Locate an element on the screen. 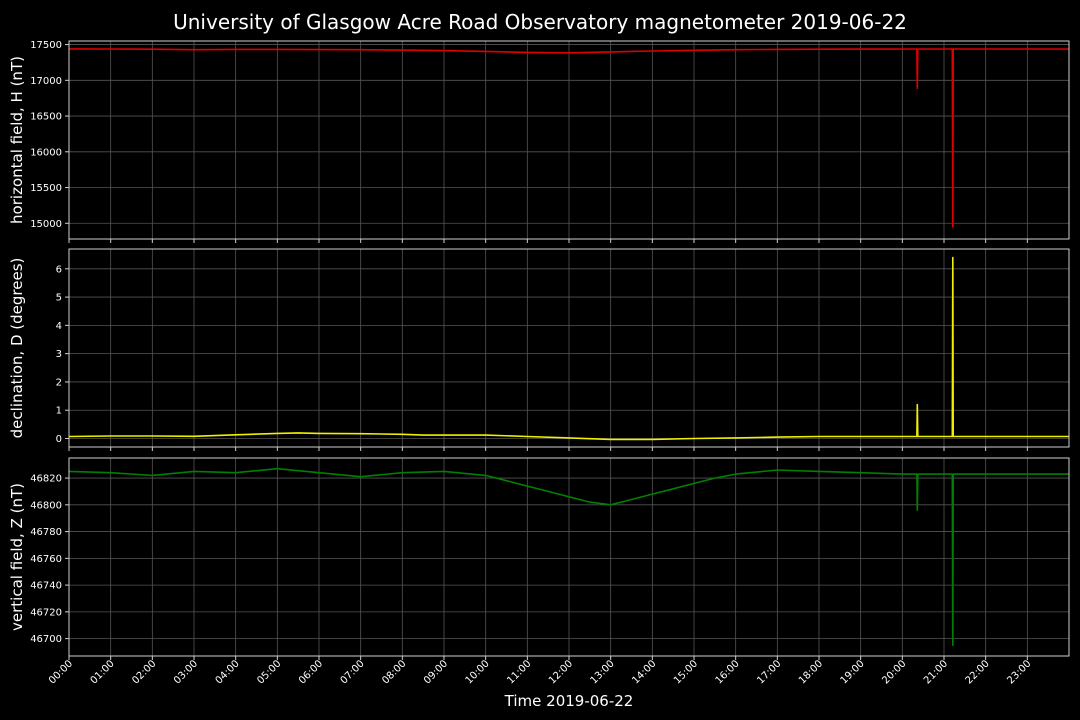 Image resolution: width=1080 pixels, height=720 pixels. y-tick-label: 17000 is located at coordinates (46, 81).